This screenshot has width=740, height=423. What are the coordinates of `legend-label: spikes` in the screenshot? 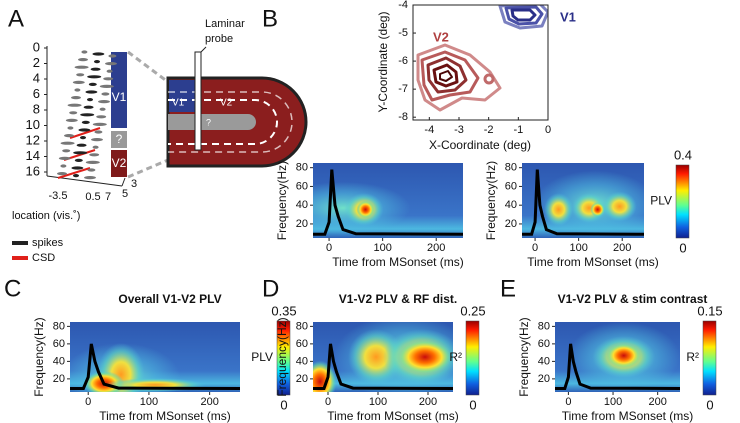 It's located at (48, 243).